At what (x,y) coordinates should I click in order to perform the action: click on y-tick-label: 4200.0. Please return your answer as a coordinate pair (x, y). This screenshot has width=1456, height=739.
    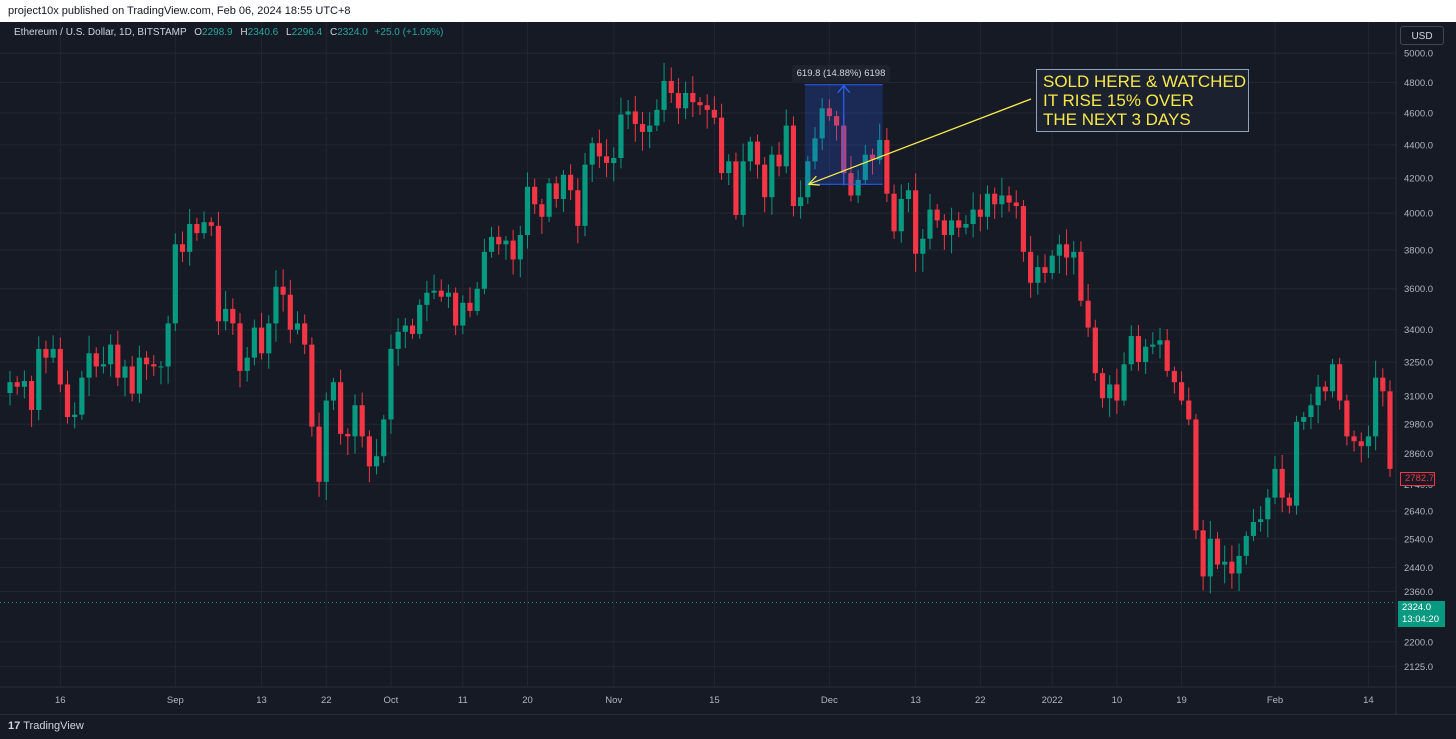
    Looking at the image, I should click on (1418, 179).